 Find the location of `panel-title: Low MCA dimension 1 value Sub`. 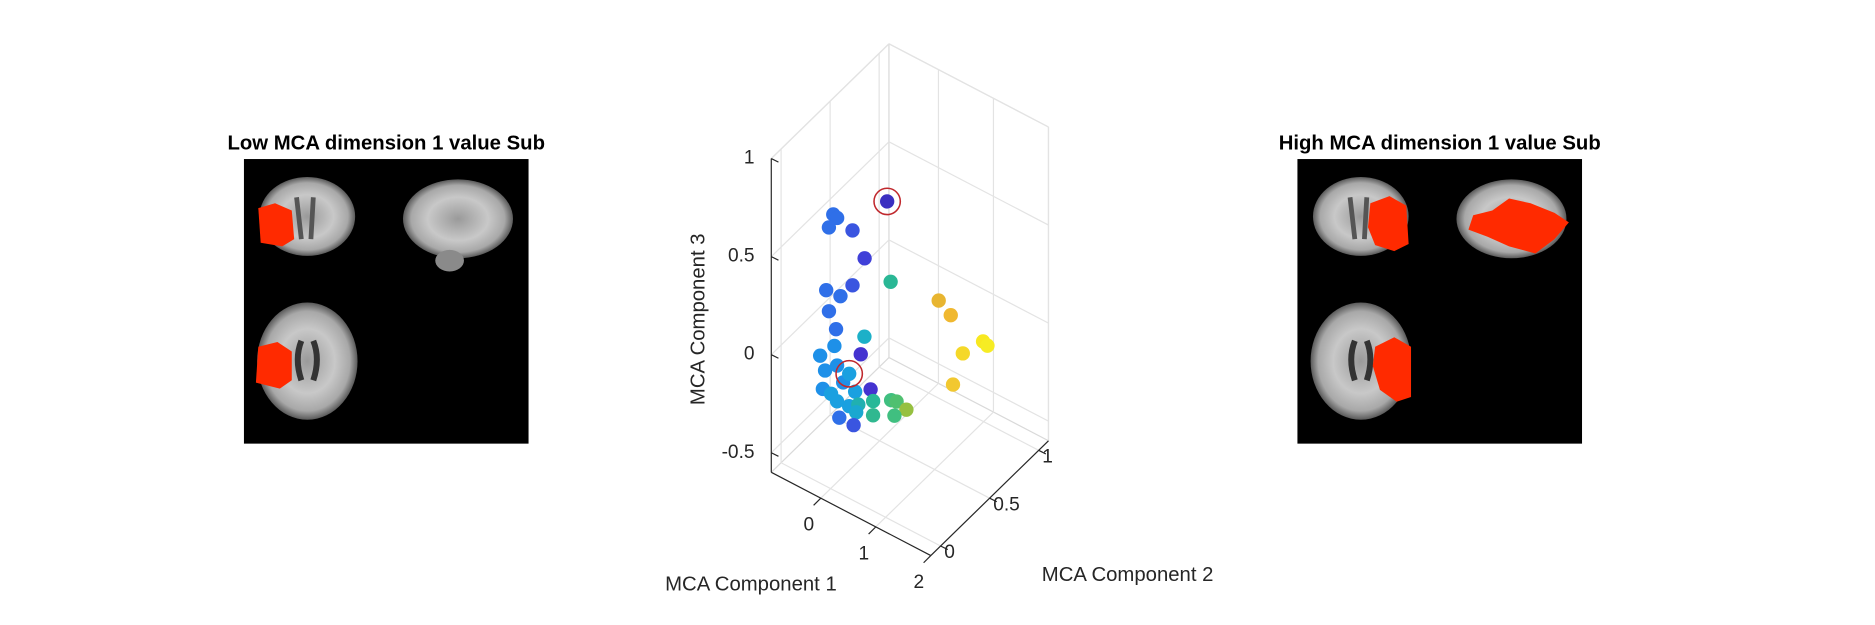

panel-title: Low MCA dimension 1 value Sub is located at coordinates (386, 143).